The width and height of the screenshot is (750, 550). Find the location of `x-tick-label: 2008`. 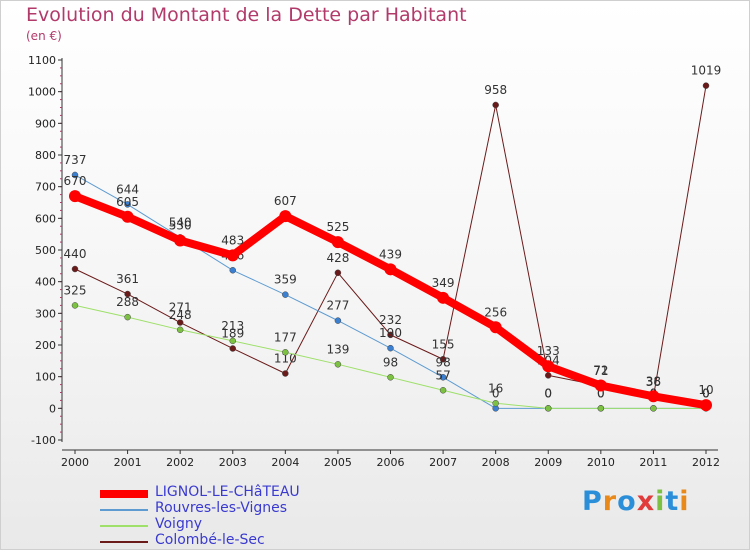

x-tick-label: 2008 is located at coordinates (496, 462).